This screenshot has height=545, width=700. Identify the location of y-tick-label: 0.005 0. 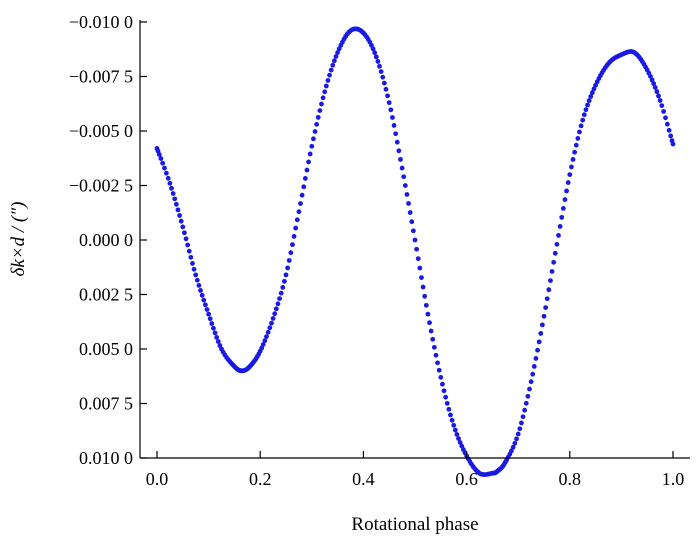
(106, 349).